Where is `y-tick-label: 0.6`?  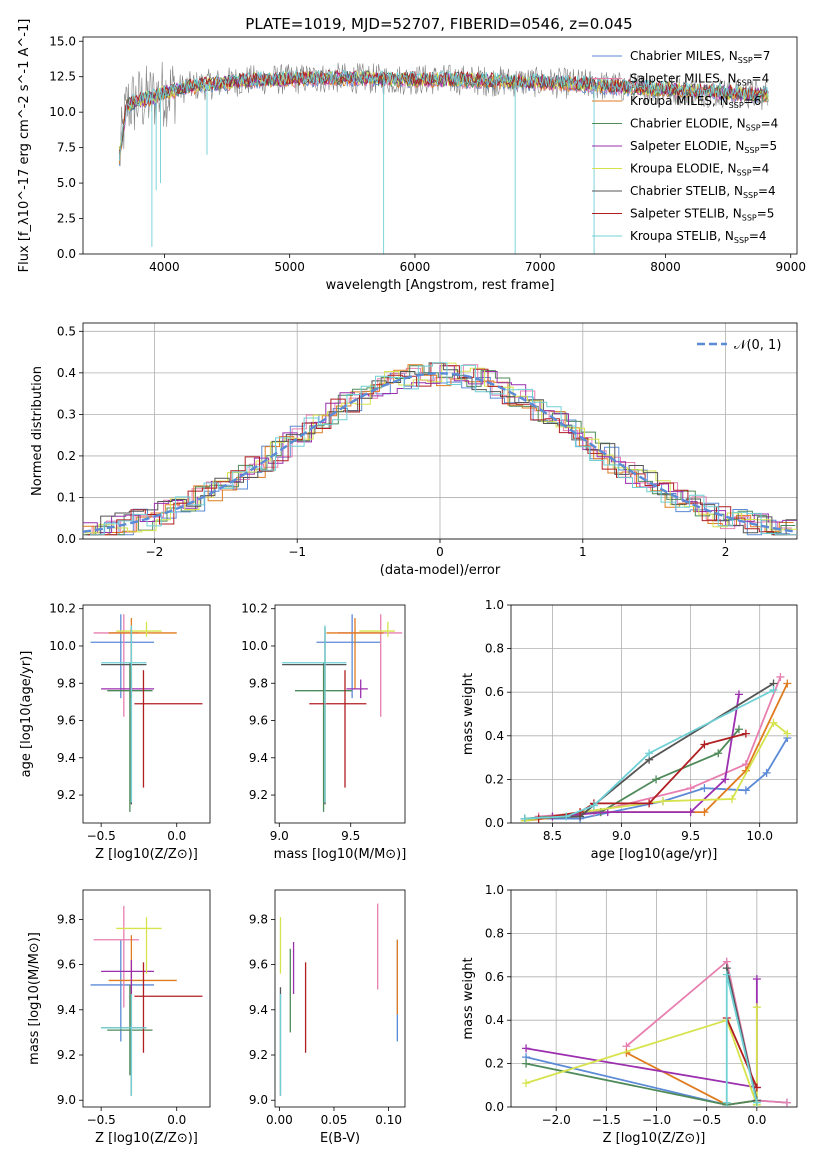
y-tick-label: 0.6 is located at coordinates (494, 977).